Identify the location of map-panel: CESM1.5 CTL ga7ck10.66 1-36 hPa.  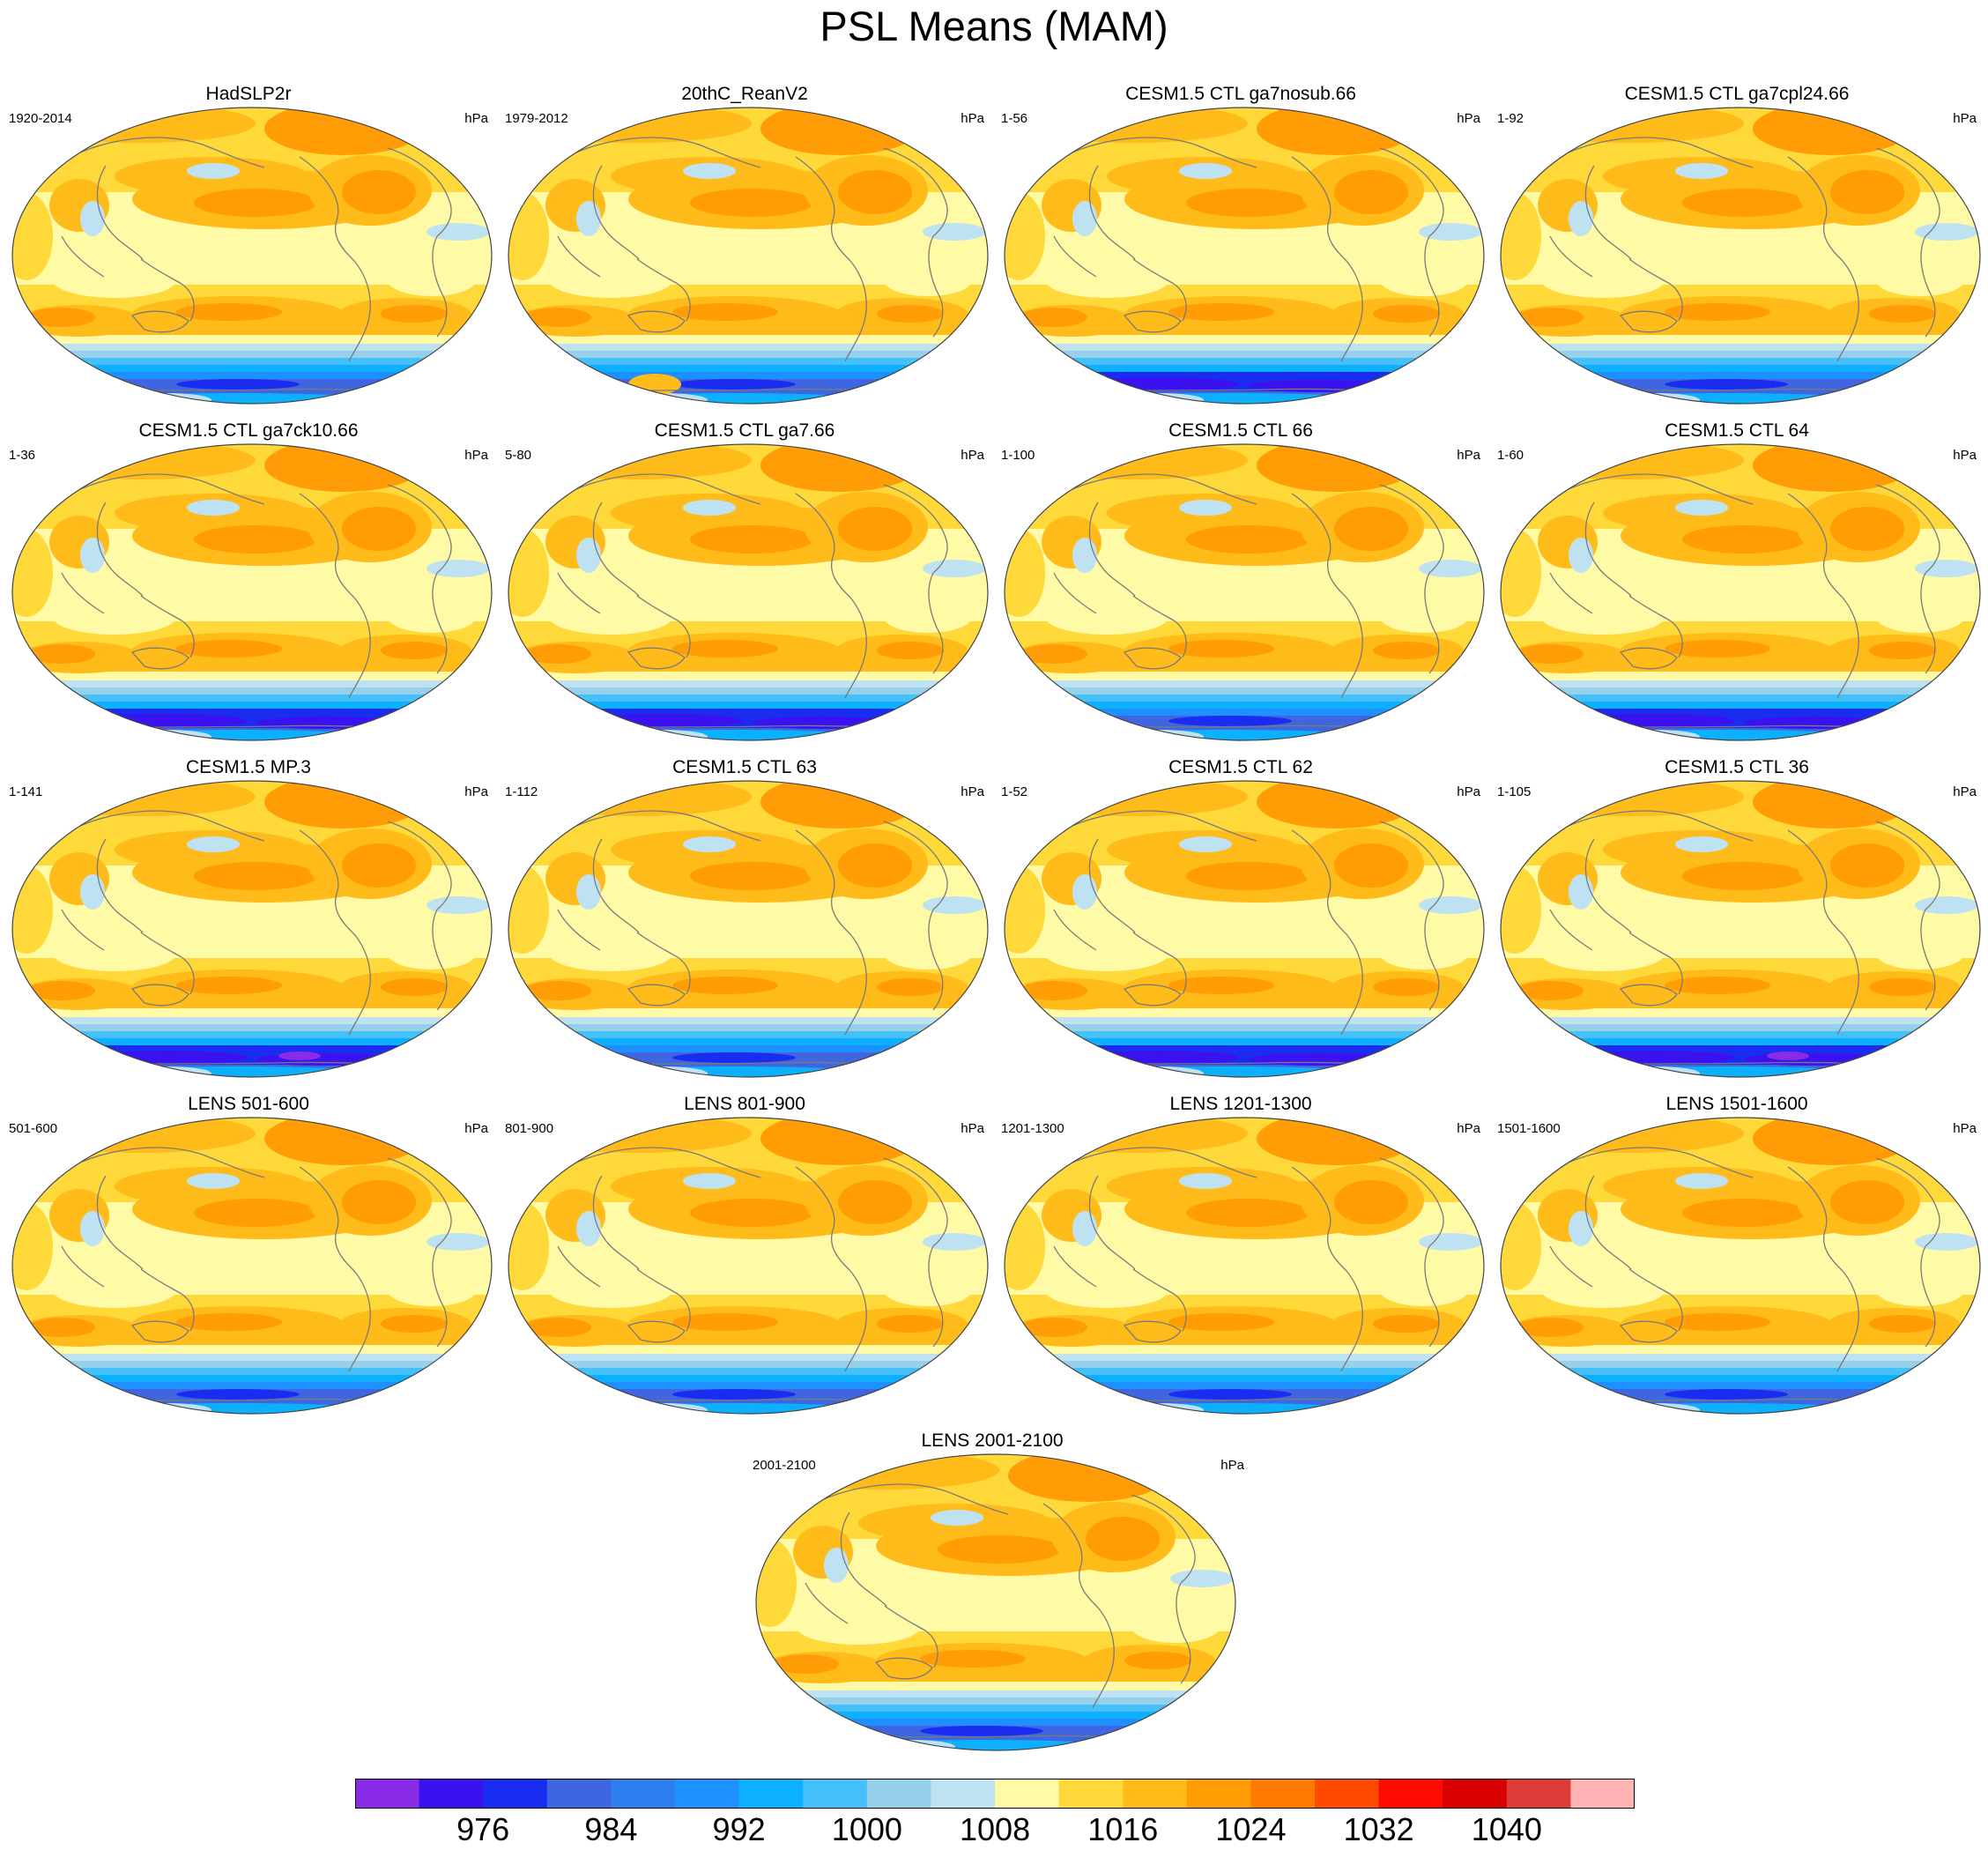
(248, 589).